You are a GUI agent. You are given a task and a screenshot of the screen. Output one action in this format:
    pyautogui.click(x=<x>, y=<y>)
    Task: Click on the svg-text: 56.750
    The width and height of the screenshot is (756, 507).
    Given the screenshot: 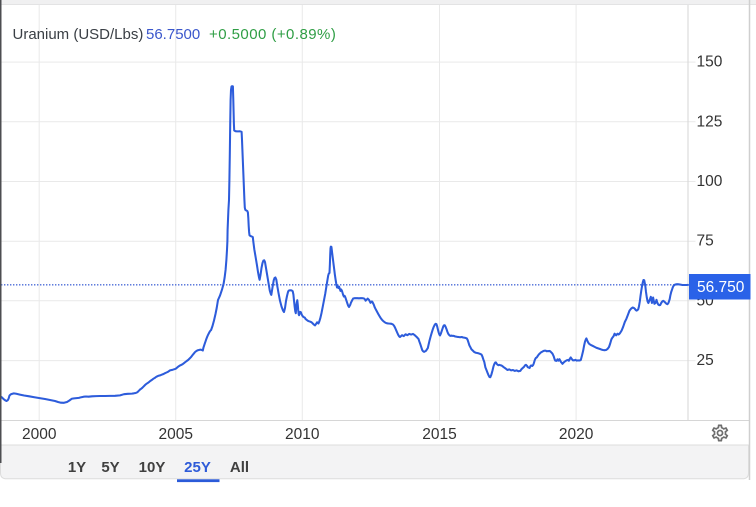 What is the action you would take?
    pyautogui.click(x=721, y=287)
    